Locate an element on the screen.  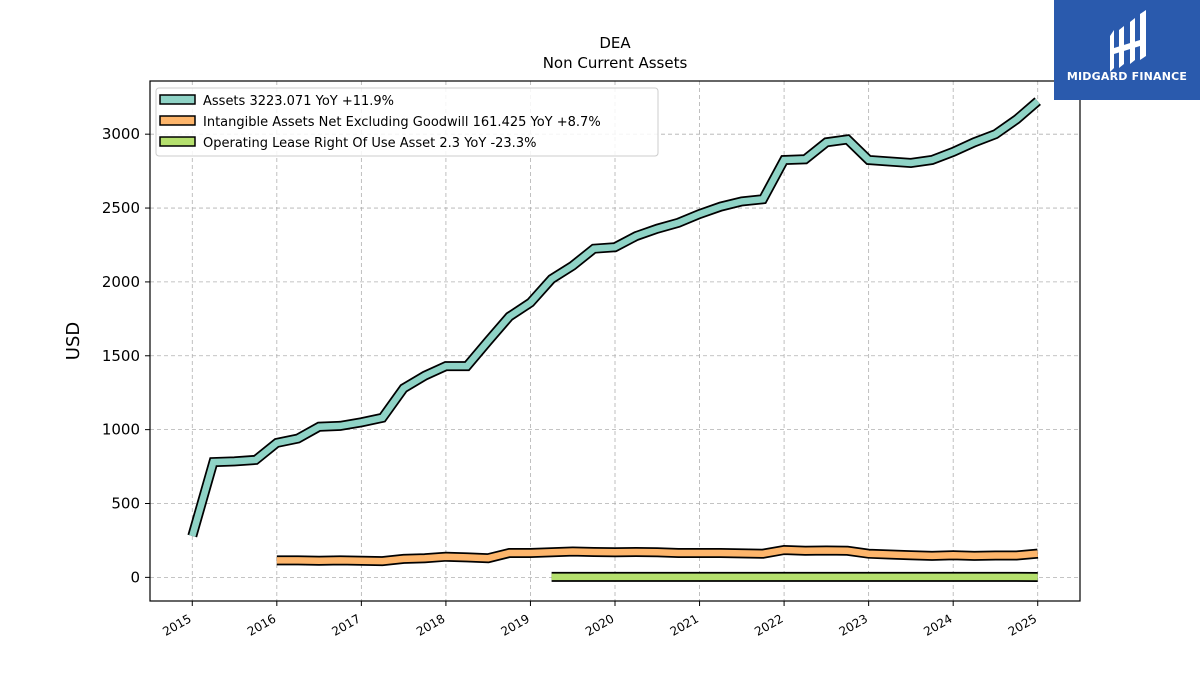
y-tick-label: 1000 is located at coordinates (121, 430).